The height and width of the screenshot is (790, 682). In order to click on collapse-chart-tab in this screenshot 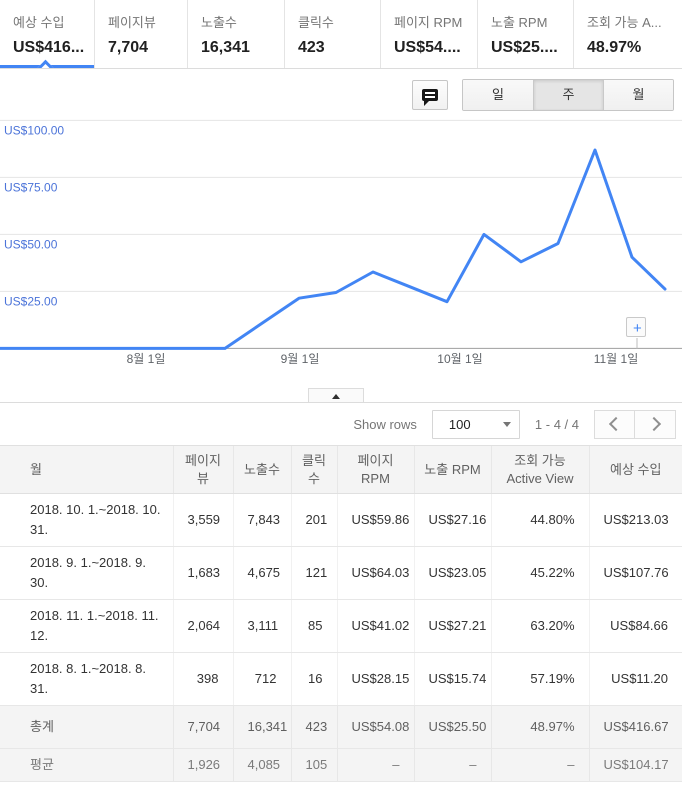, I will do `click(336, 395)`.